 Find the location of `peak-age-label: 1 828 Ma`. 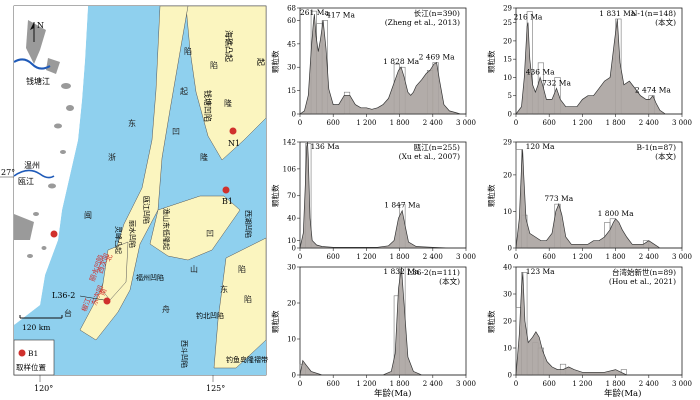

peak-age-label: 1 828 Ma is located at coordinates (401, 61).